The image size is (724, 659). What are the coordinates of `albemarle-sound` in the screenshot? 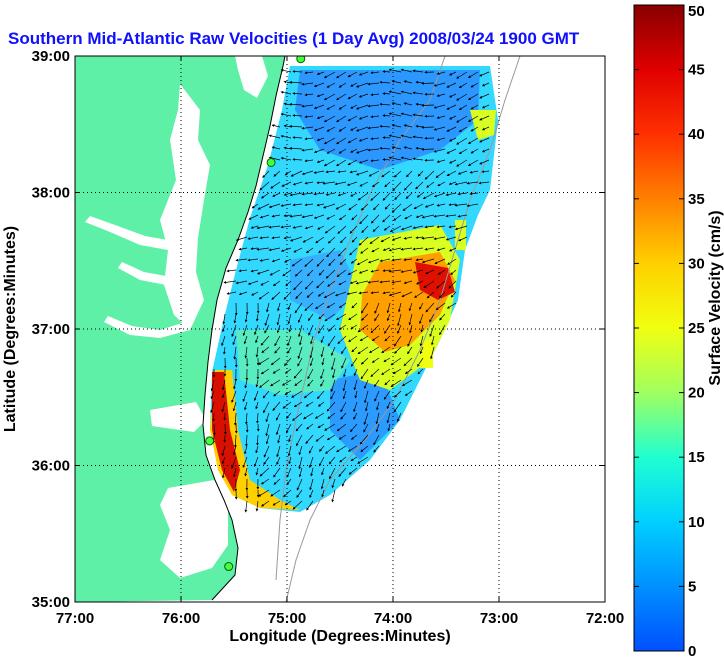 It's located at (178, 417).